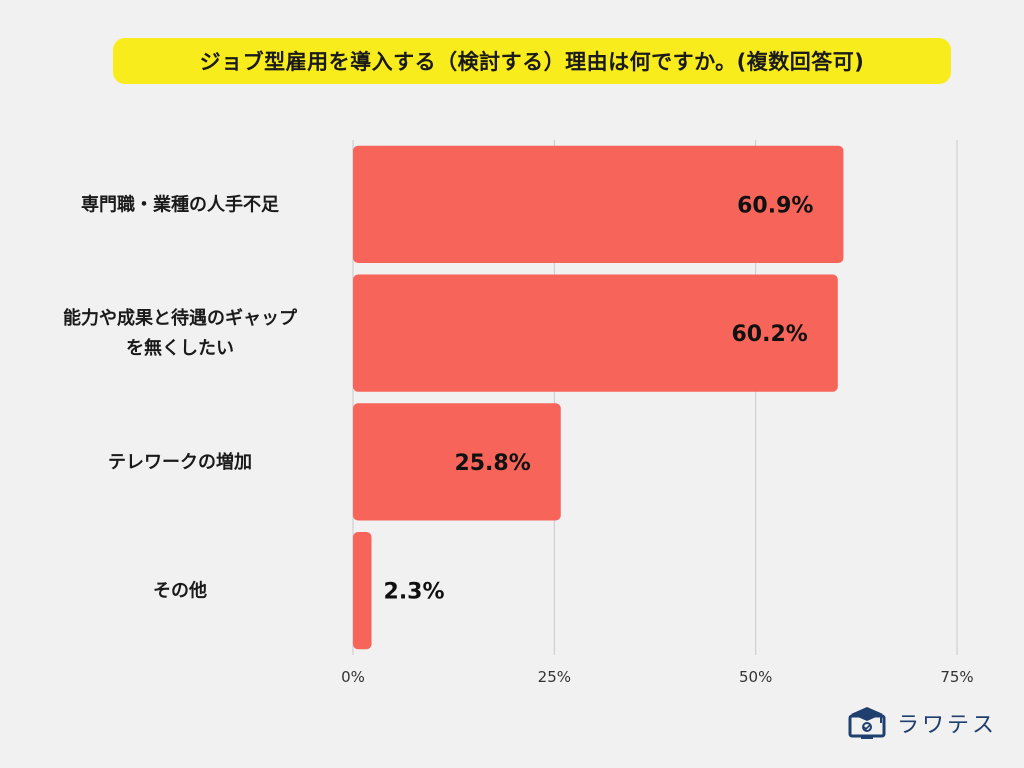 This screenshot has height=768, width=1024. Describe the element at coordinates (867, 723) in the screenshot. I see `monitor-graduation-cap-icon` at that location.